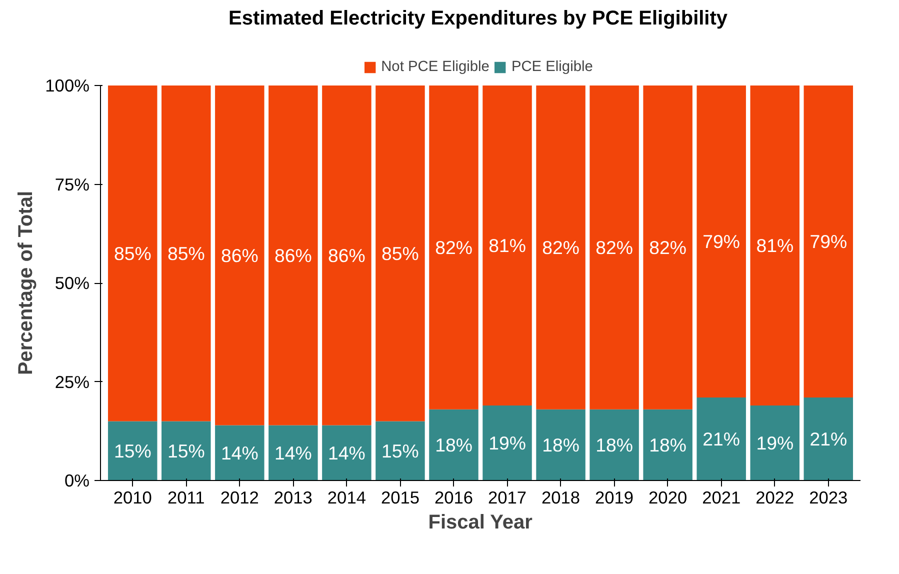 Image resolution: width=899 pixels, height=574 pixels. I want to click on x-tick-label: 2014, so click(346, 498).